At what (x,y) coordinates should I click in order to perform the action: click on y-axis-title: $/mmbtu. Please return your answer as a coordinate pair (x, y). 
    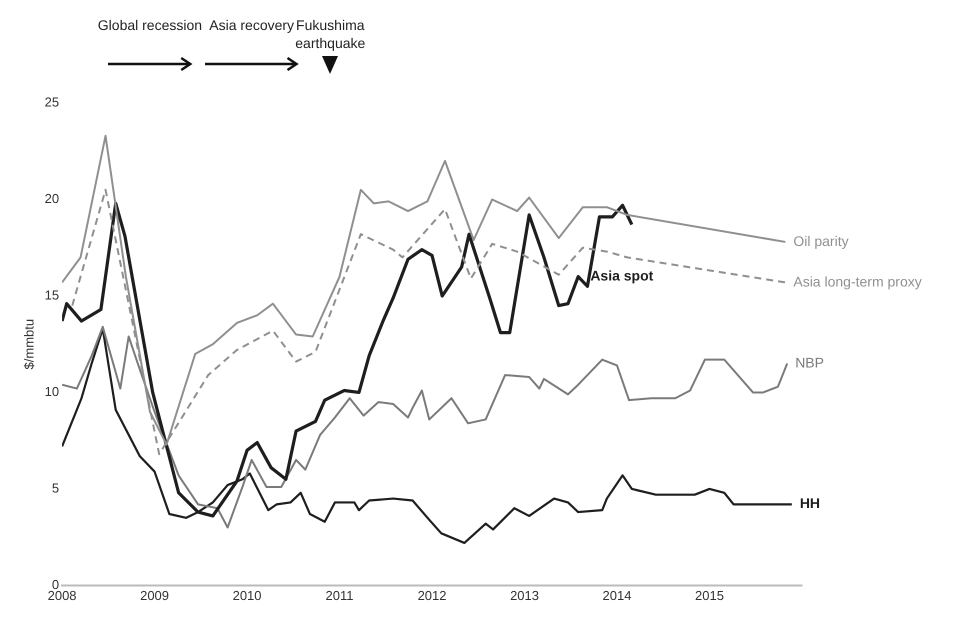
    Looking at the image, I should click on (28, 344).